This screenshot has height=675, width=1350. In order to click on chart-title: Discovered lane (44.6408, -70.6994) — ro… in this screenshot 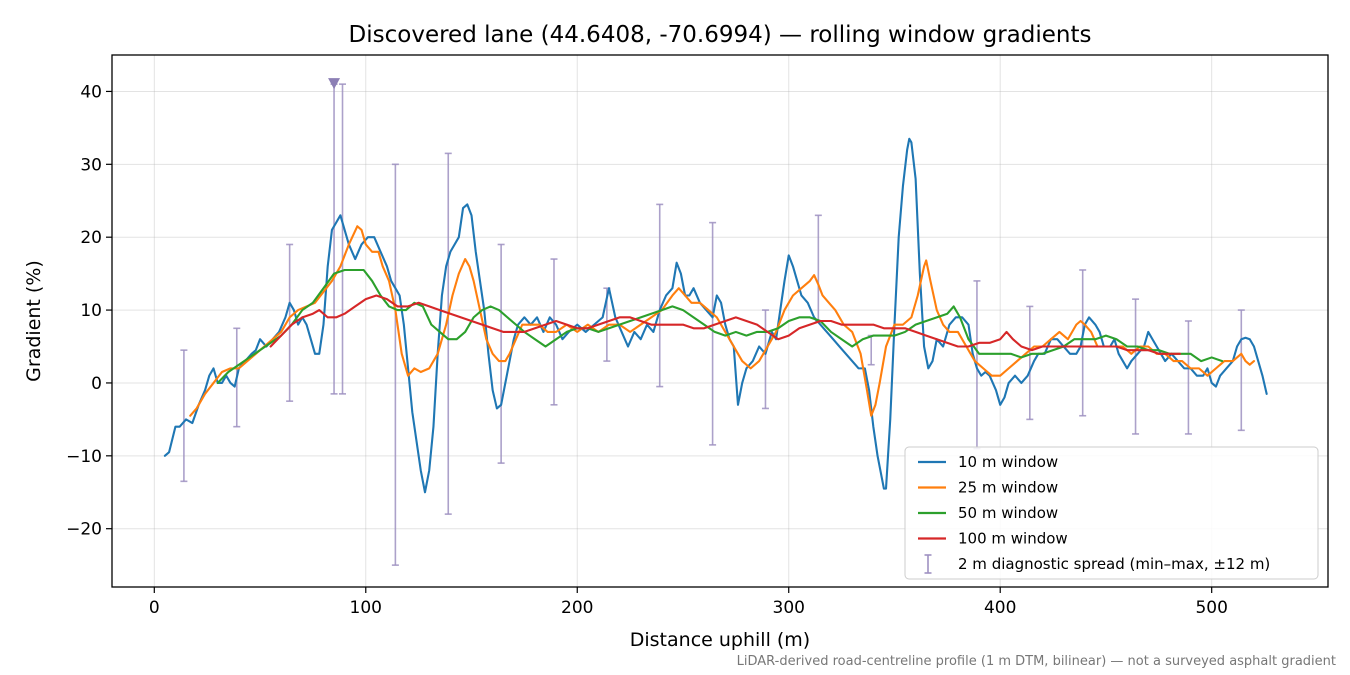, I will do `click(720, 35)`.